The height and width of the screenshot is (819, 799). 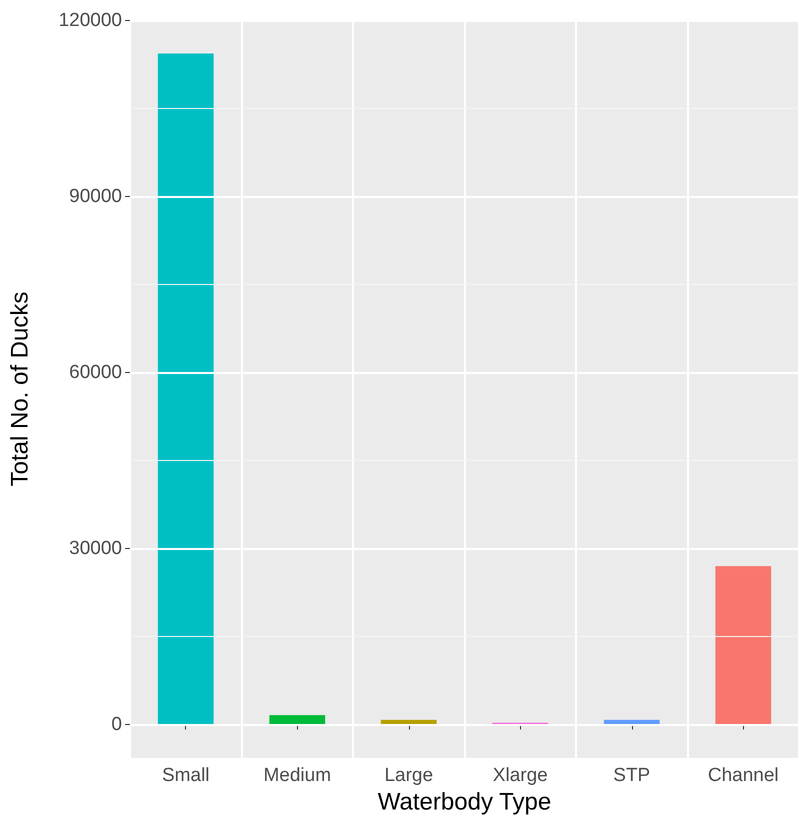 What do you see at coordinates (409, 775) in the screenshot?
I see `x-tick-label: Large` at bounding box center [409, 775].